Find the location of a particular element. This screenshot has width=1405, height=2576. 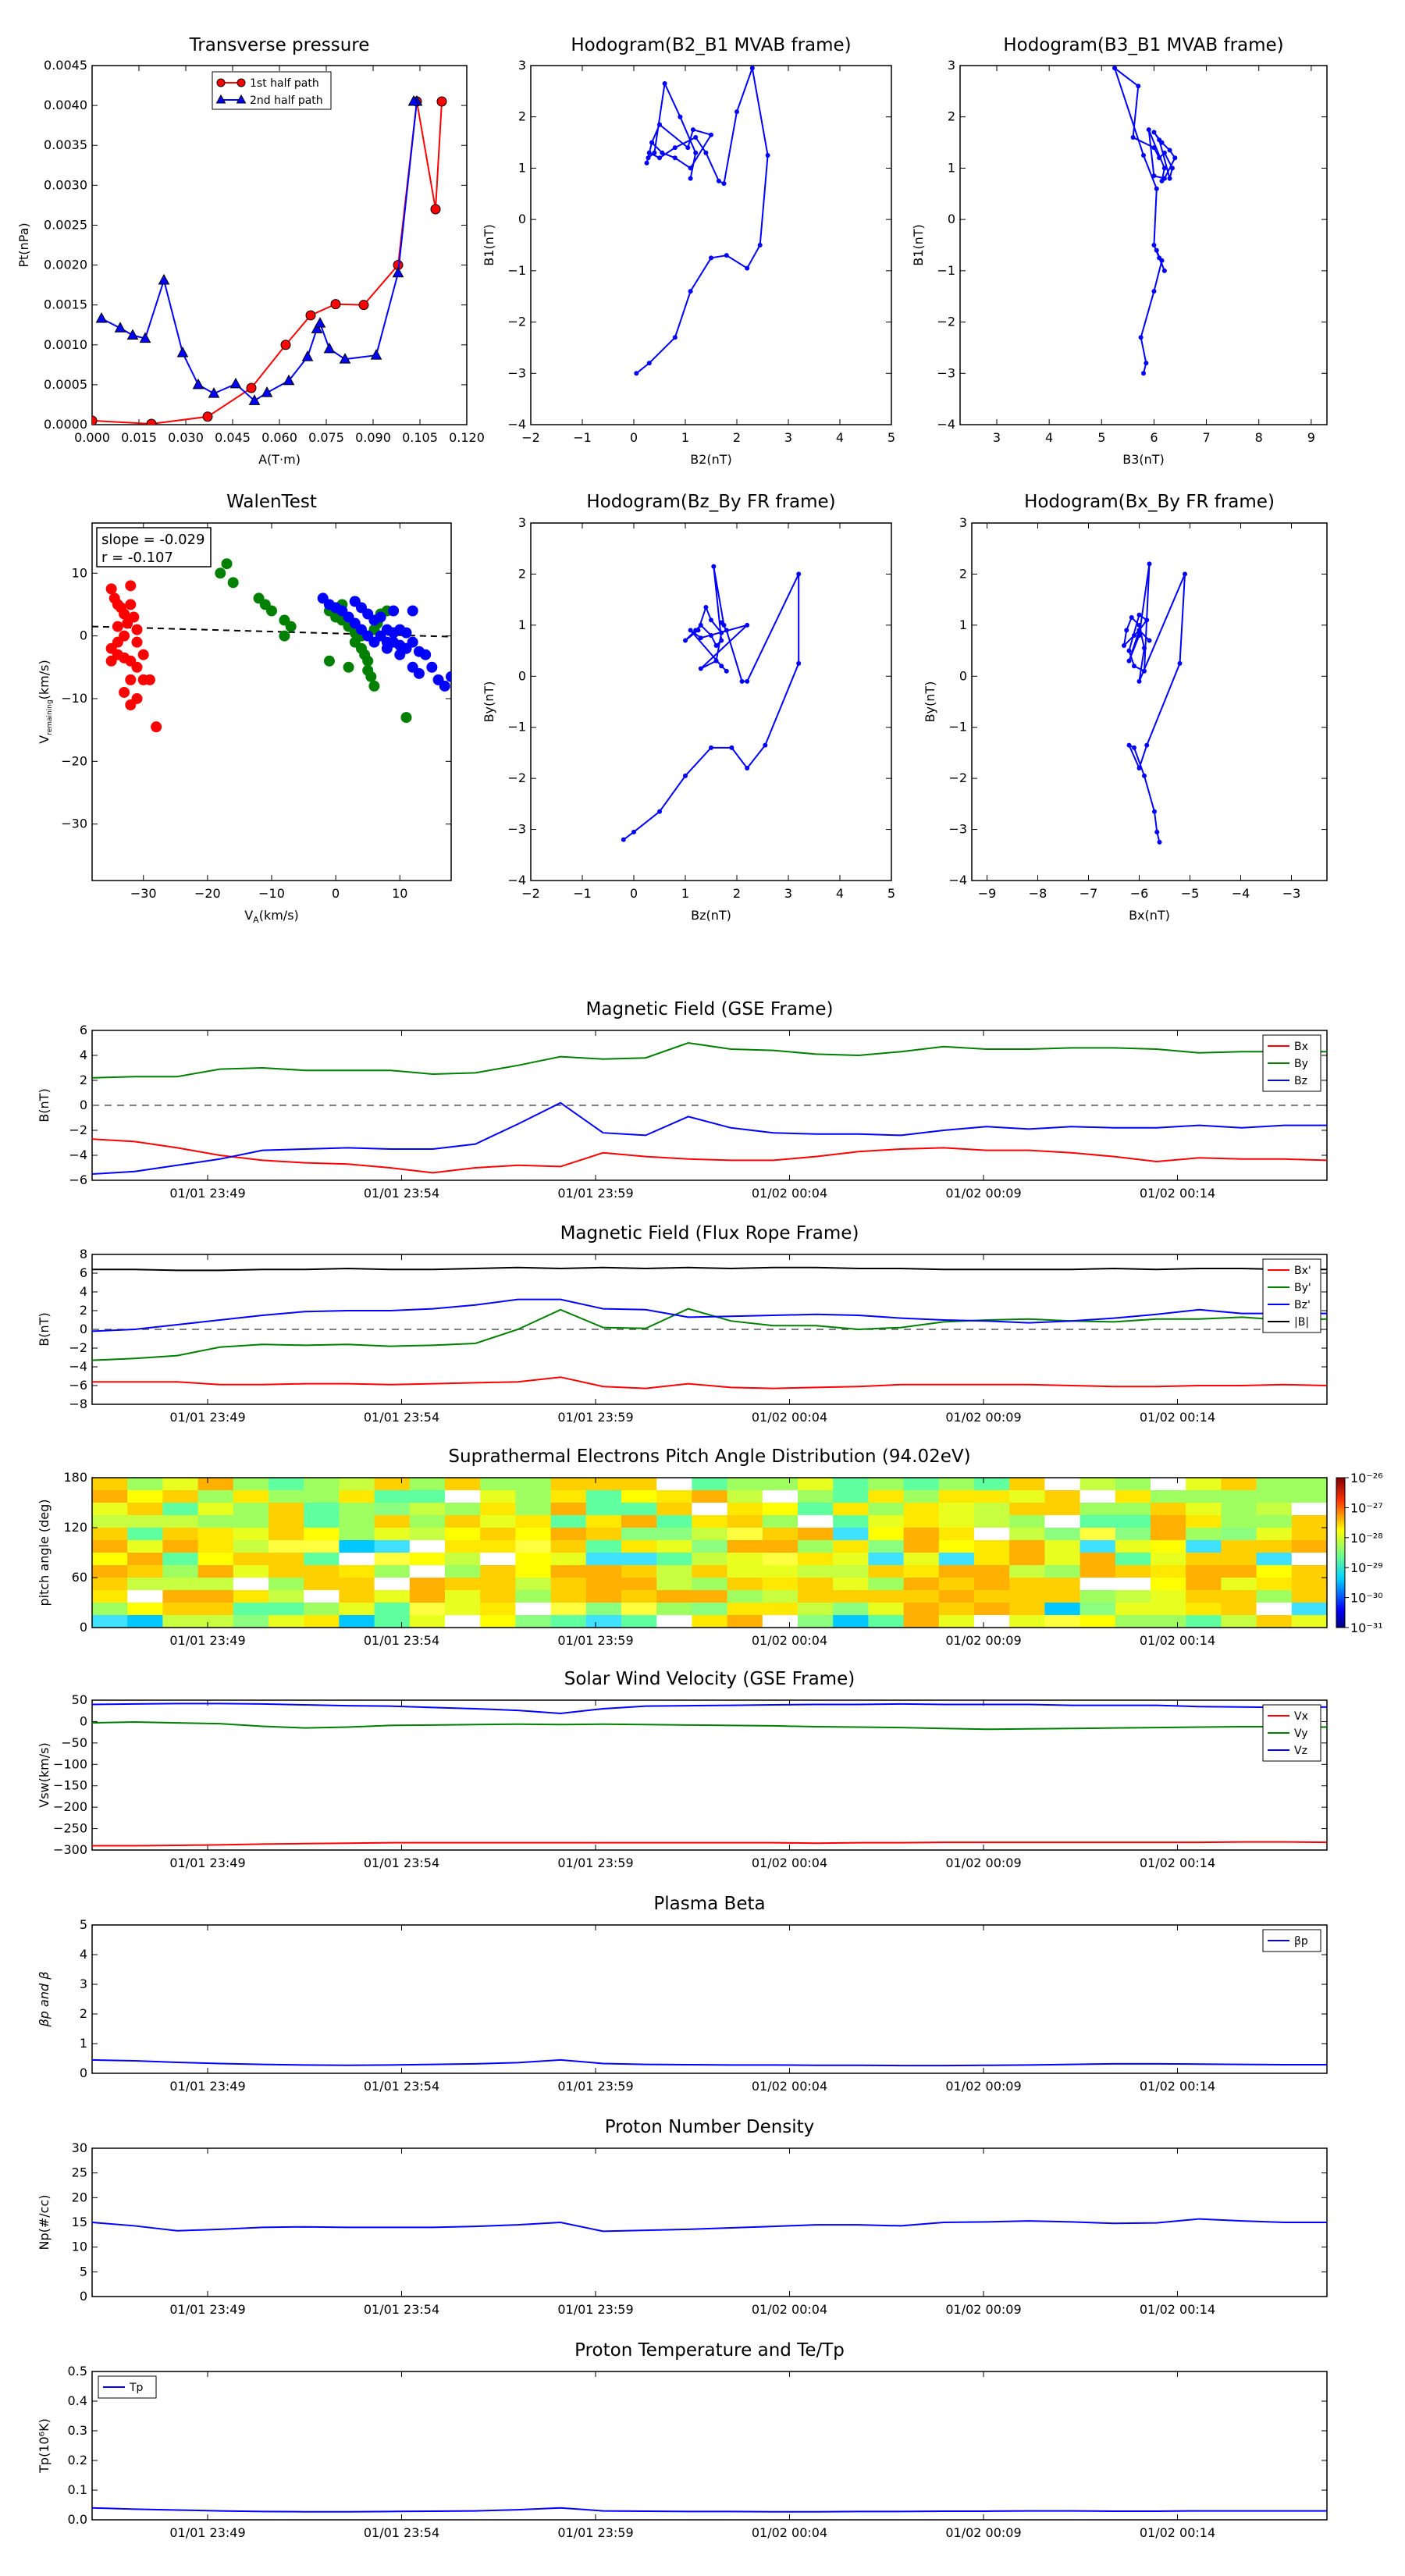

y-tick-label: 1 is located at coordinates (963, 624).